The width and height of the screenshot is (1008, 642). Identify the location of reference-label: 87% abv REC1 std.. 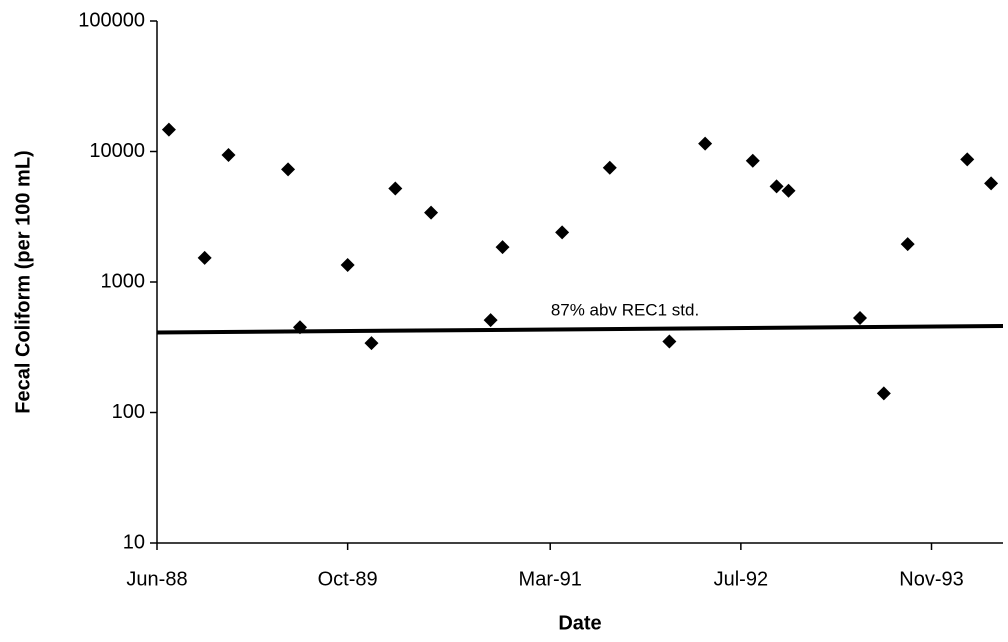
(625, 309).